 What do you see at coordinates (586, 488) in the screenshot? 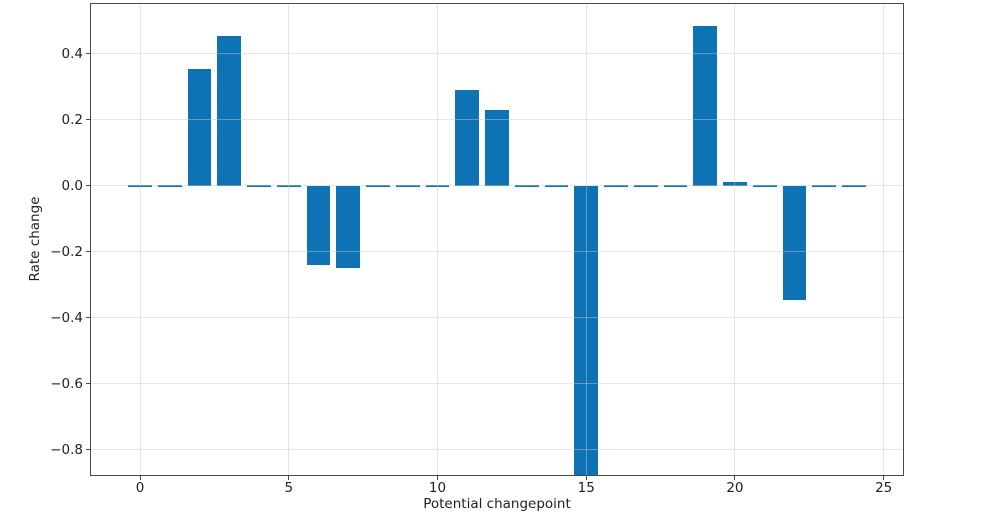
I see `x-tick-label: 15` at bounding box center [586, 488].